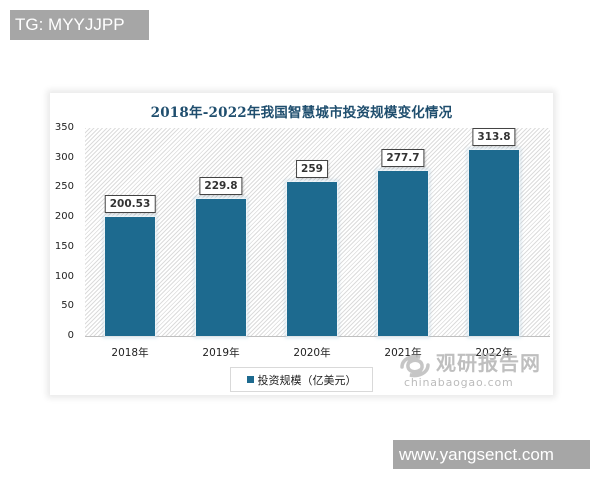  I want to click on swirl-logo-icon, so click(415, 366).